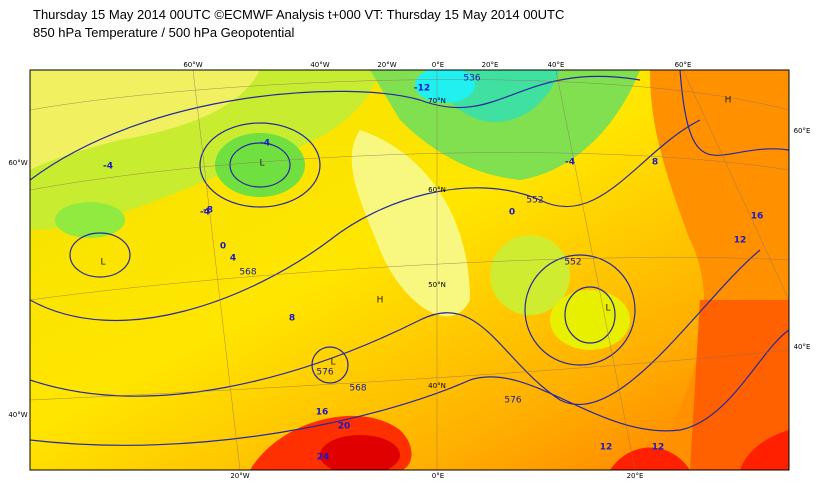 Image resolution: width=819 pixels, height=487 pixels. What do you see at coordinates (422, 89) in the screenshot?
I see `temperature-label: -12` at bounding box center [422, 89].